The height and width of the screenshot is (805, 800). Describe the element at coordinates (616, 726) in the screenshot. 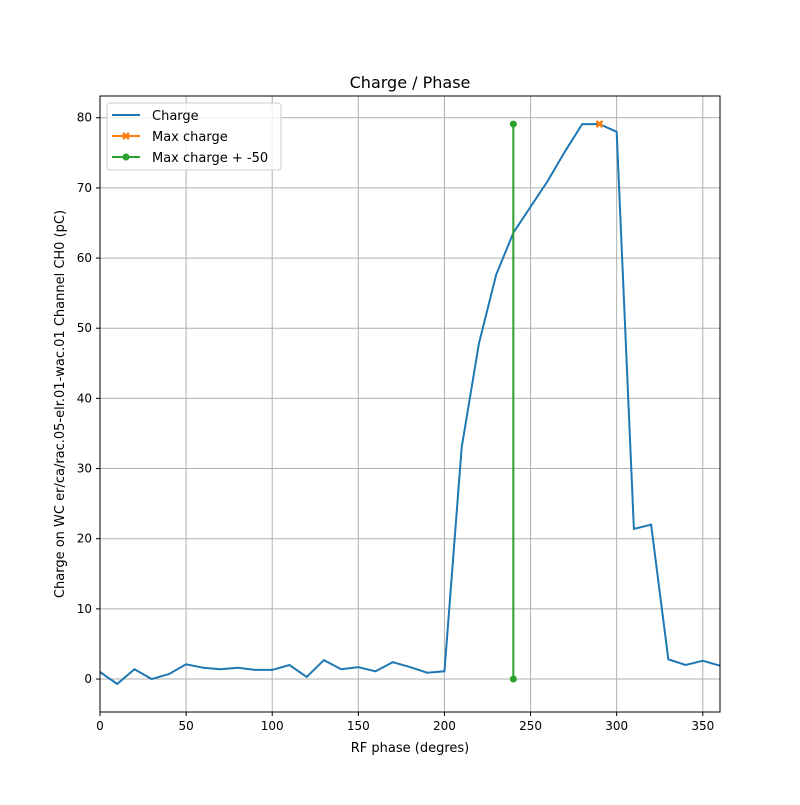

I see `x-tick-label: 300` at that location.